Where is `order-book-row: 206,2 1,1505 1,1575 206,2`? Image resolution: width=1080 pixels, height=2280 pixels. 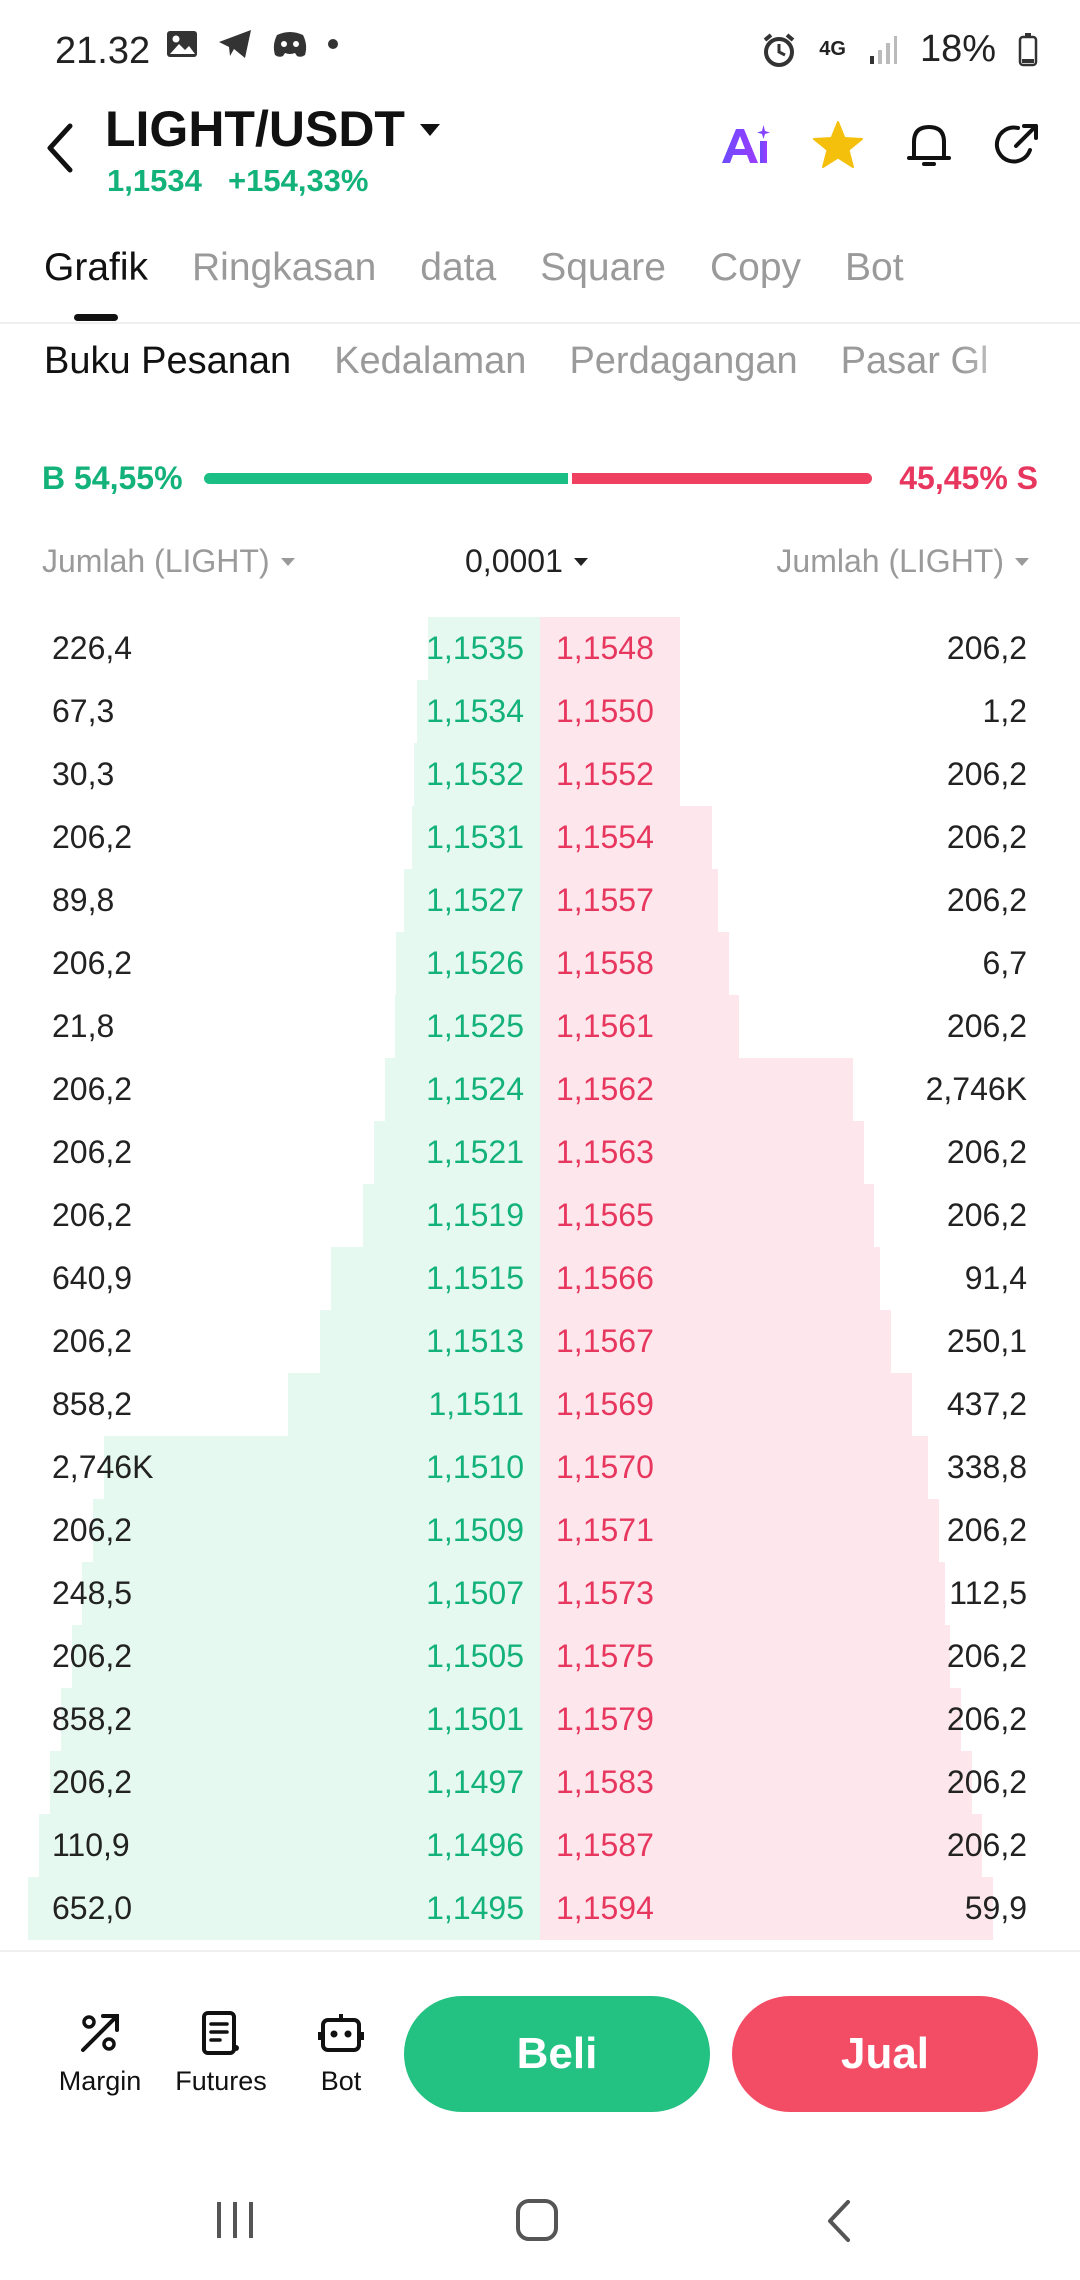
order-book-row: 206,2 1,1505 1,1575 206,2 is located at coordinates (540, 1656).